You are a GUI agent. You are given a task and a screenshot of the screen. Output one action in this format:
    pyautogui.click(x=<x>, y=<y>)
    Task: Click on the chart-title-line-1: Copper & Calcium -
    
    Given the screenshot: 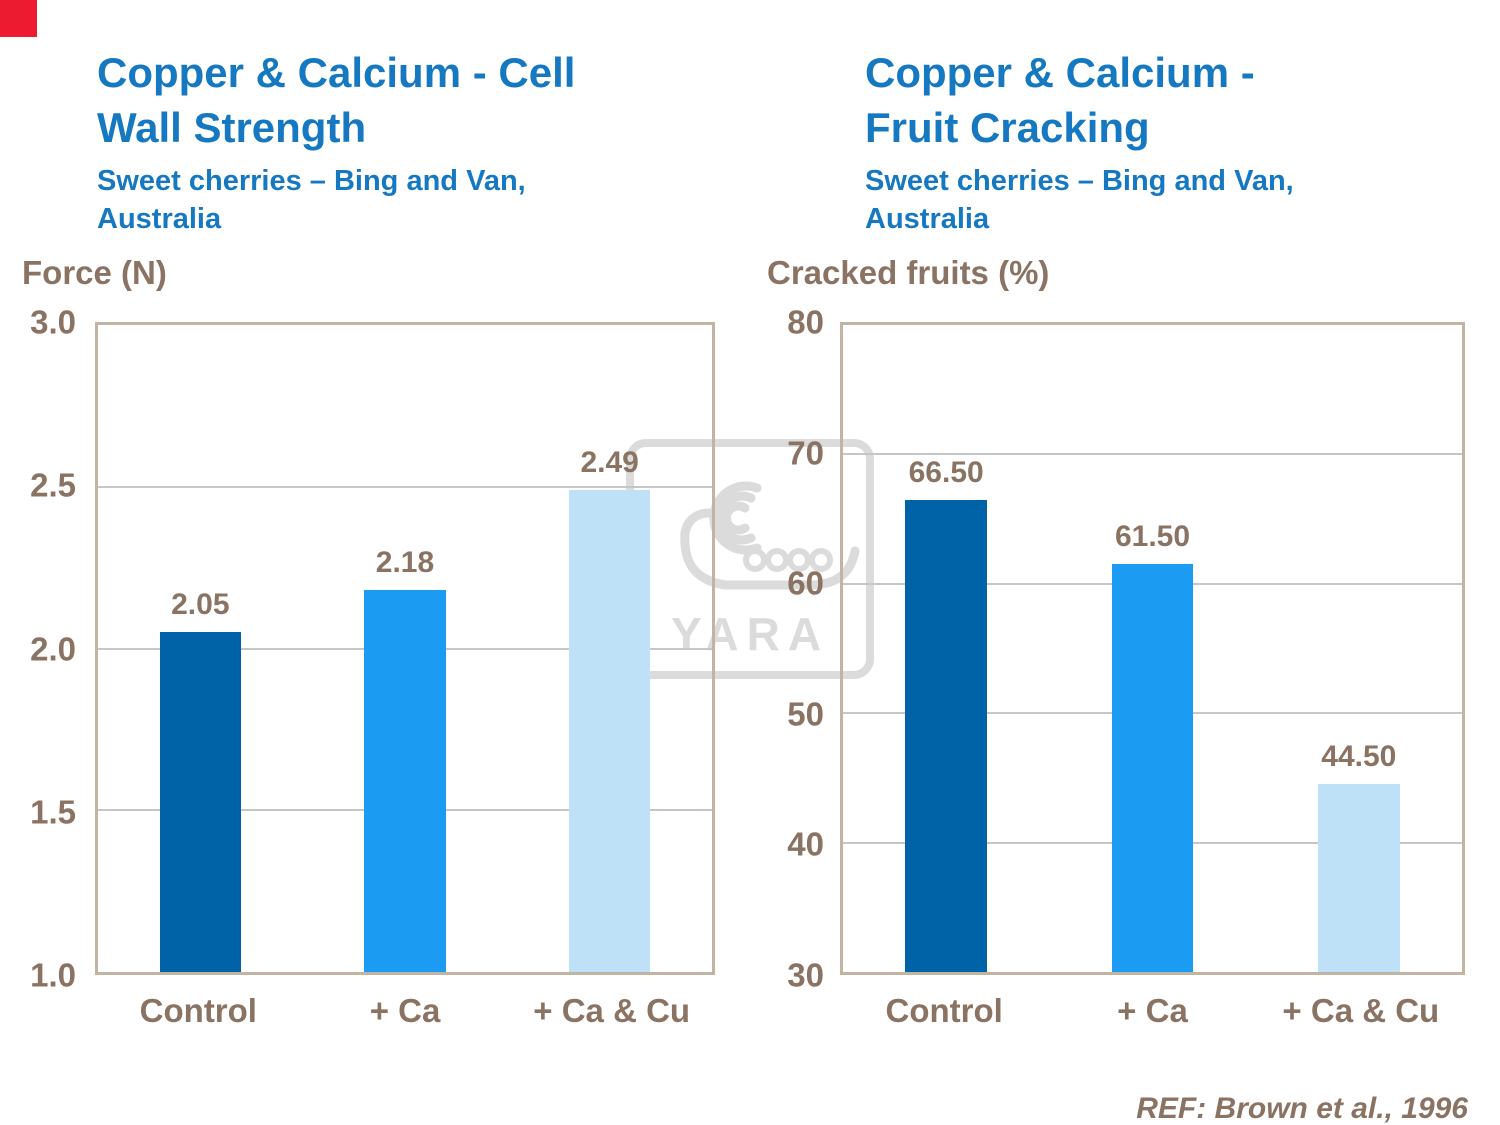 What is the action you would take?
    pyautogui.click(x=1060, y=72)
    